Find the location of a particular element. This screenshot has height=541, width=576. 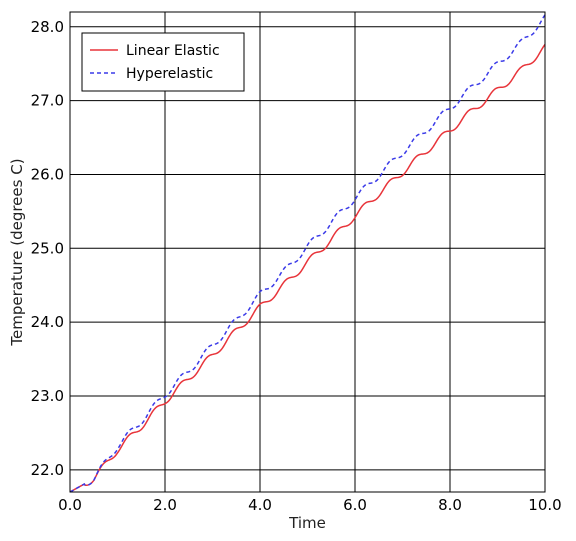

legend-box is located at coordinates (163, 62).